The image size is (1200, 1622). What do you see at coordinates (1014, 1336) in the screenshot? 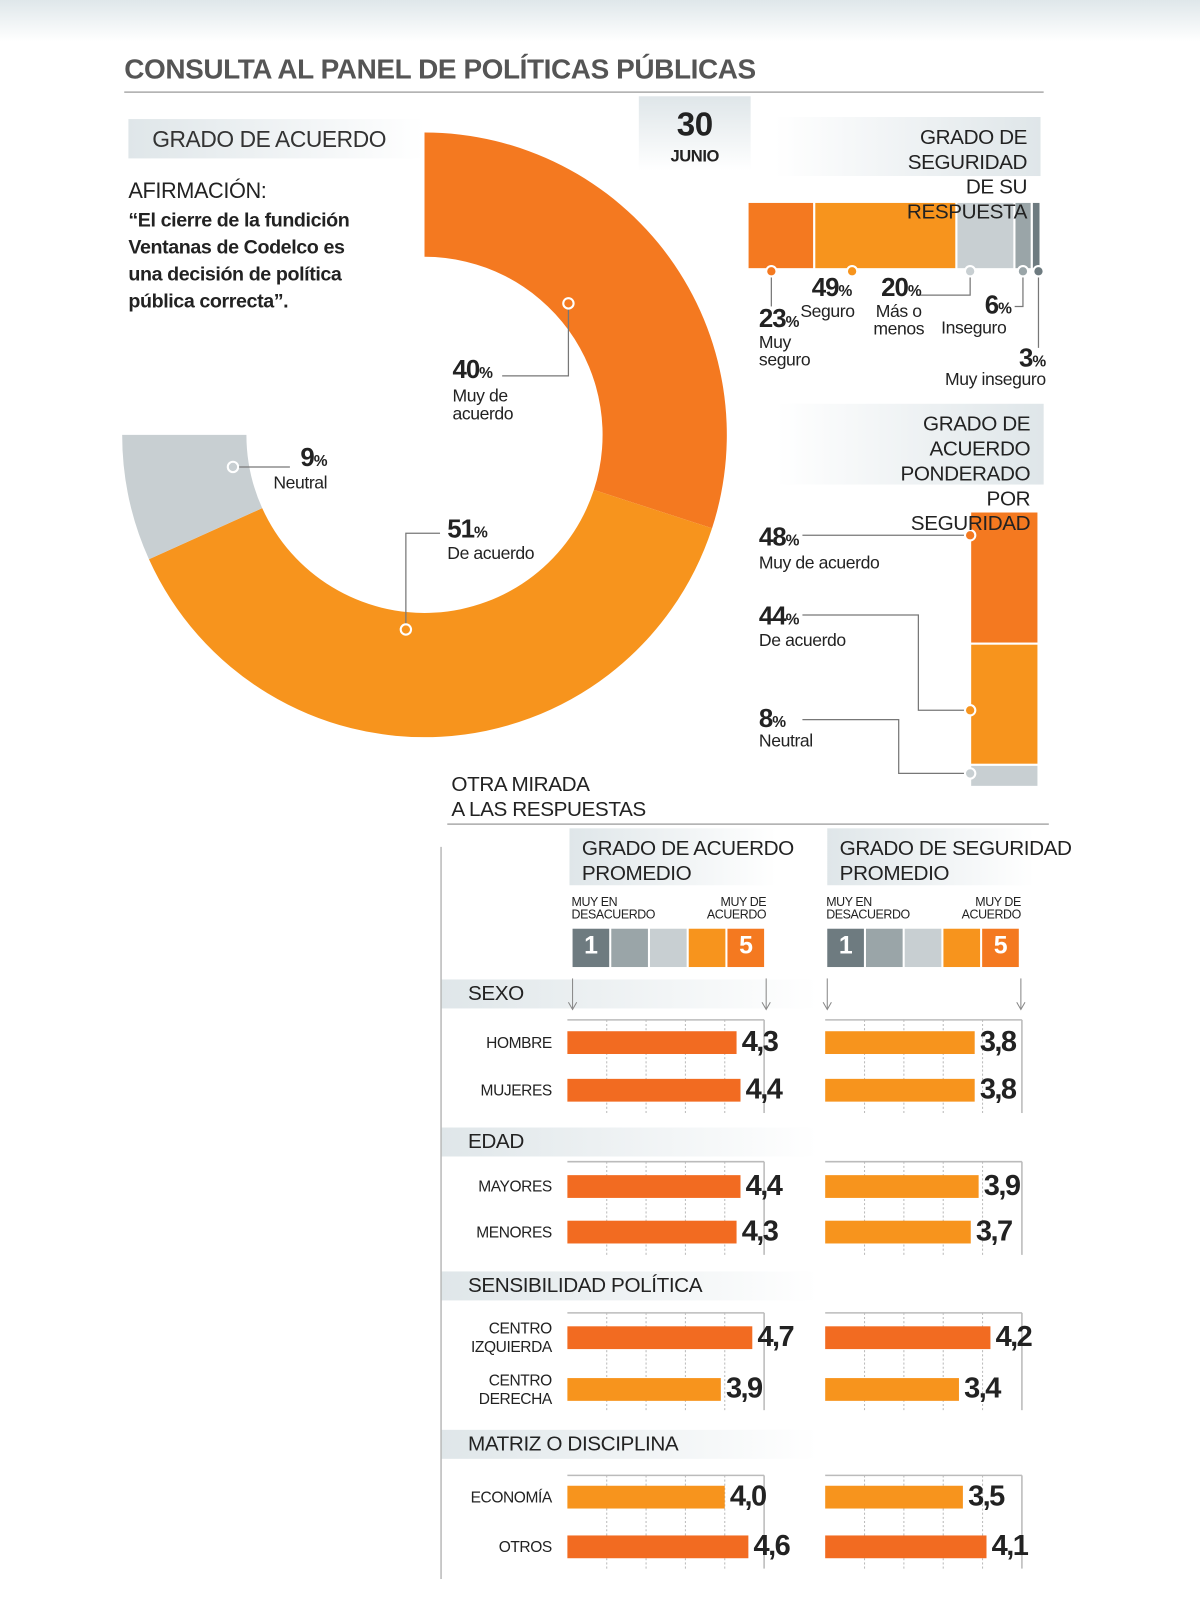
I see `value-label: 4,2` at bounding box center [1014, 1336].